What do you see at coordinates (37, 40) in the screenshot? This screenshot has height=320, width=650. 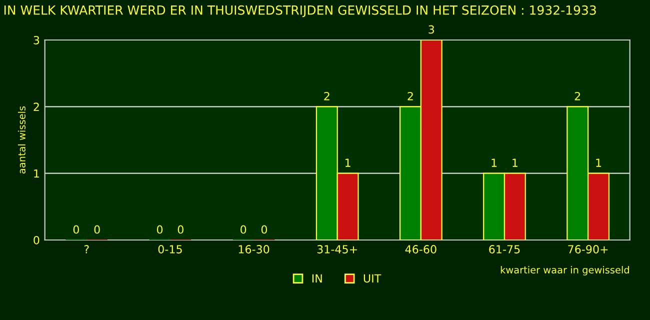 I see `y-tick-label: 3` at bounding box center [37, 40].